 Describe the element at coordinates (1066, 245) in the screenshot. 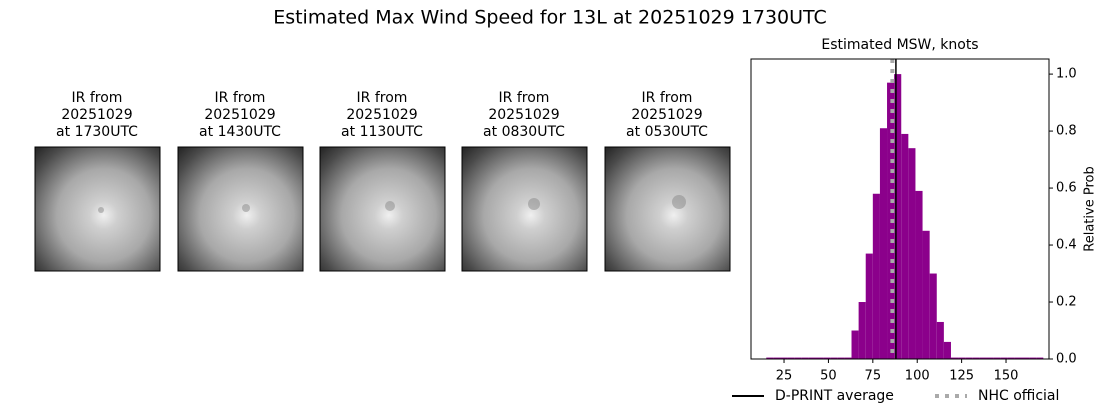

I see `y-tick-label: 0.4` at that location.